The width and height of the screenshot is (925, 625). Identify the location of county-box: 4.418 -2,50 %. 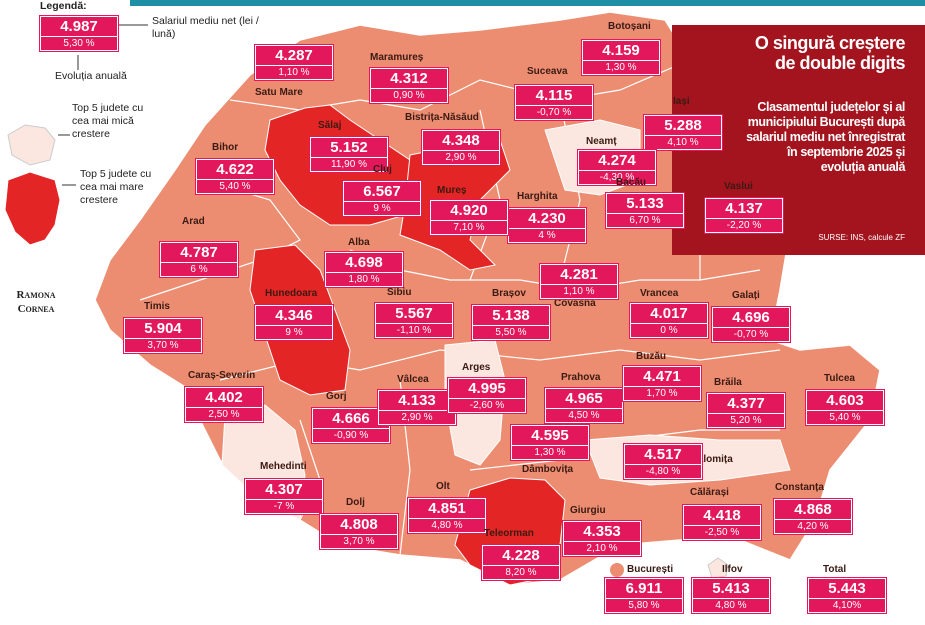
(722, 522).